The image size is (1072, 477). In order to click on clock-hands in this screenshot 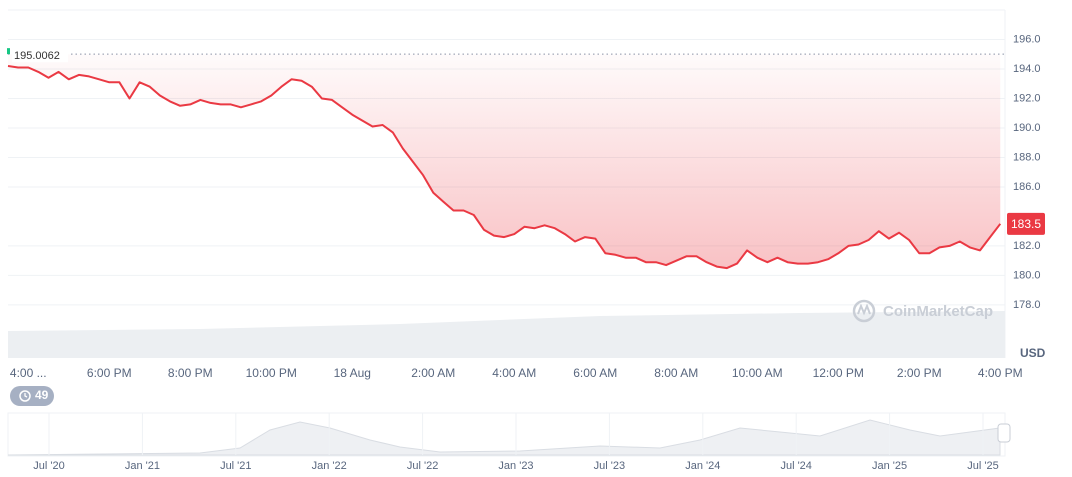, I will do `click(26, 395)`.